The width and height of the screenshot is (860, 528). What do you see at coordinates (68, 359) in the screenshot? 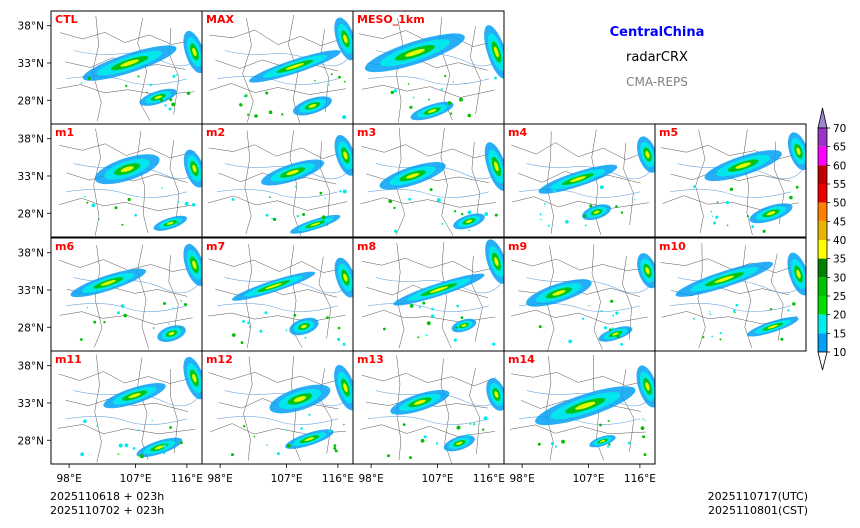
I see `panel-label: m11` at bounding box center [68, 359].